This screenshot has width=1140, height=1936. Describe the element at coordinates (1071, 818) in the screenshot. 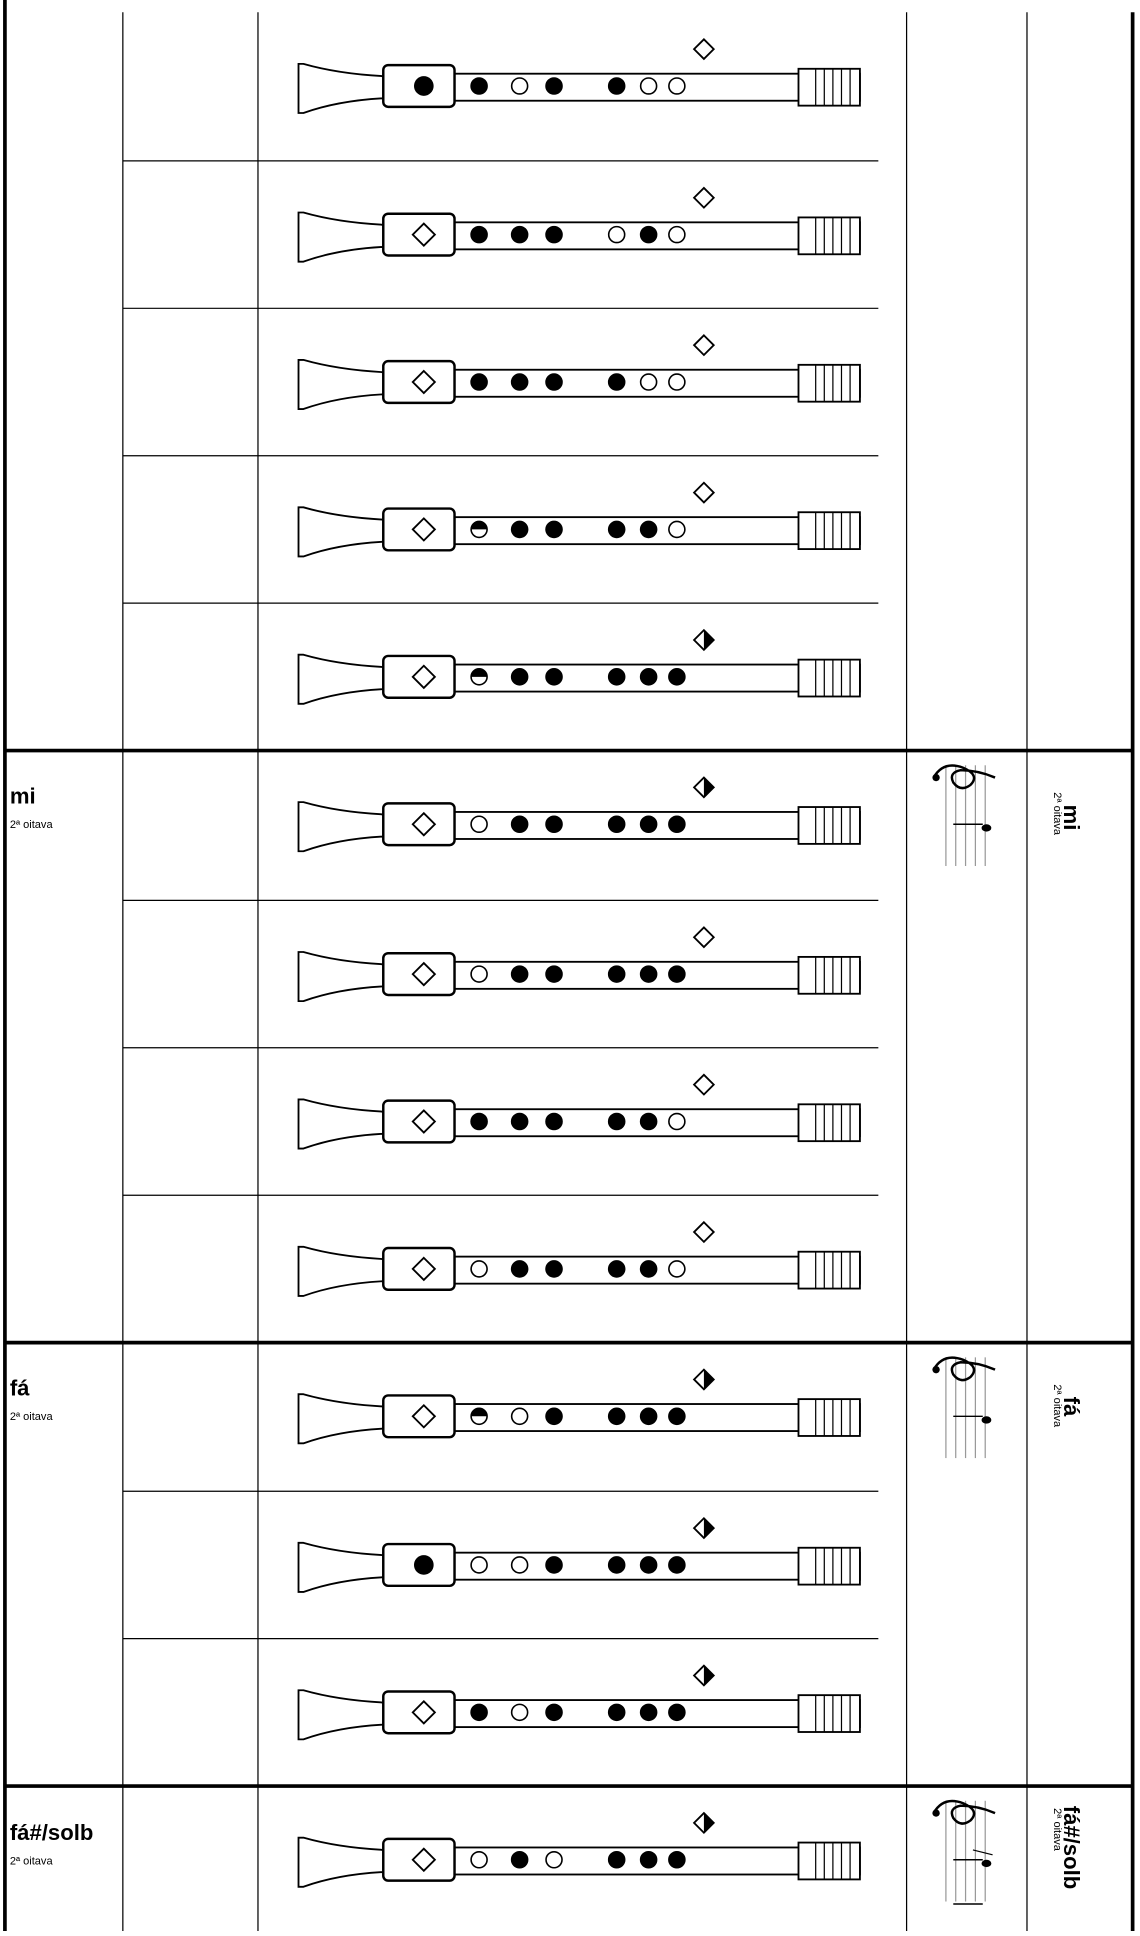

I see `note-name-rotated: mi` at that location.